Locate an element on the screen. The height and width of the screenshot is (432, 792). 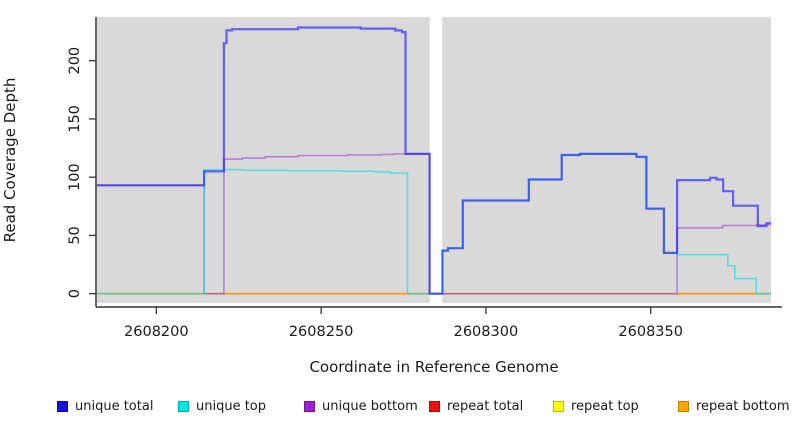
legend-item-repeat-bottom: repeat bottom is located at coordinates (734, 406).